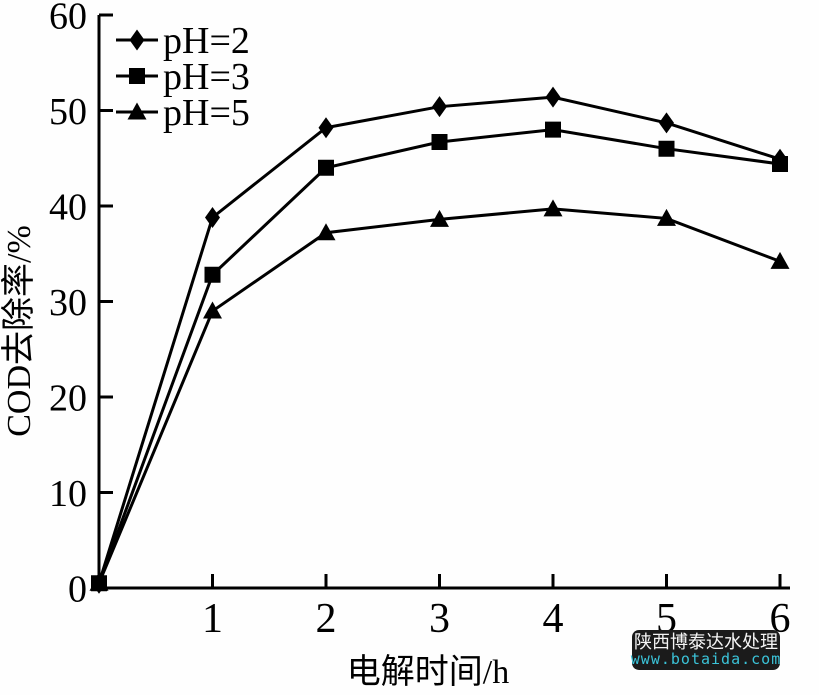 The image size is (819, 695). What do you see at coordinates (68, 112) in the screenshot?
I see `y-tick-label: 50` at bounding box center [68, 112].